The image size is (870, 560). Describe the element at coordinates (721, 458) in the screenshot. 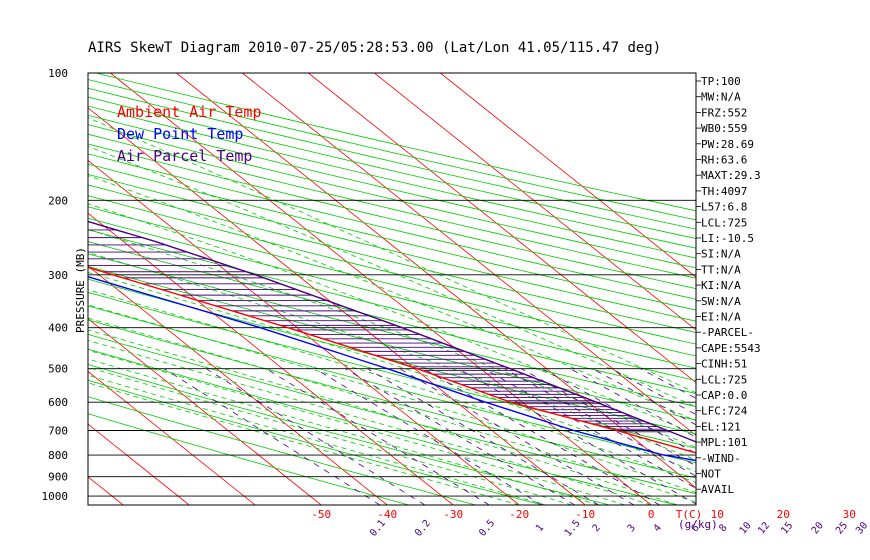

I see `stat-label: -WIND-` at that location.